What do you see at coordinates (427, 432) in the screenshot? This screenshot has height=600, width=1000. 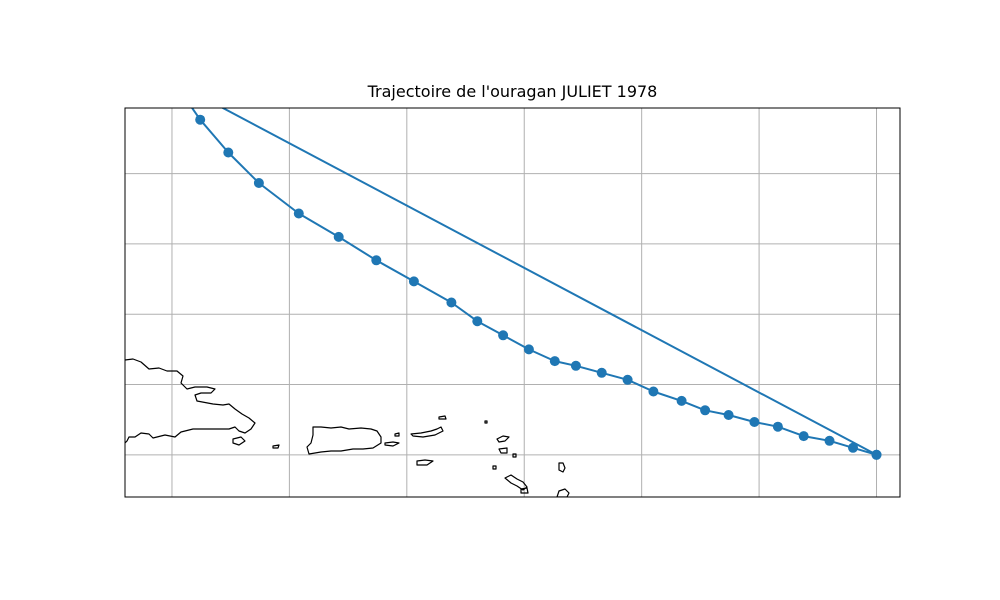 I see `coastline-virgin-islands` at bounding box center [427, 432].